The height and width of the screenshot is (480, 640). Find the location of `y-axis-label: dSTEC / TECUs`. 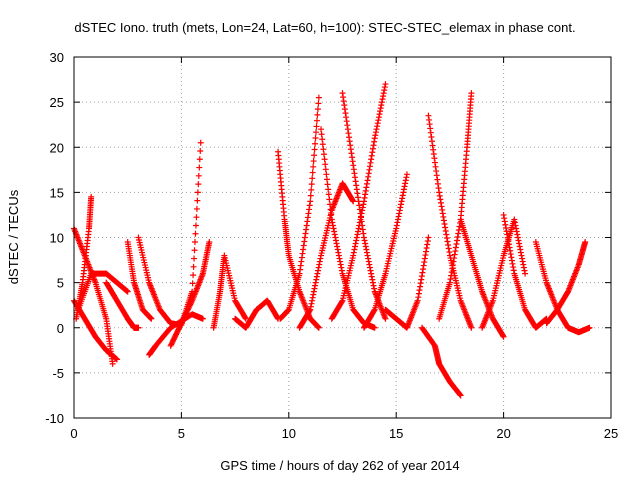

y-axis-label: dSTEC / TECUs is located at coordinates (13, 236).